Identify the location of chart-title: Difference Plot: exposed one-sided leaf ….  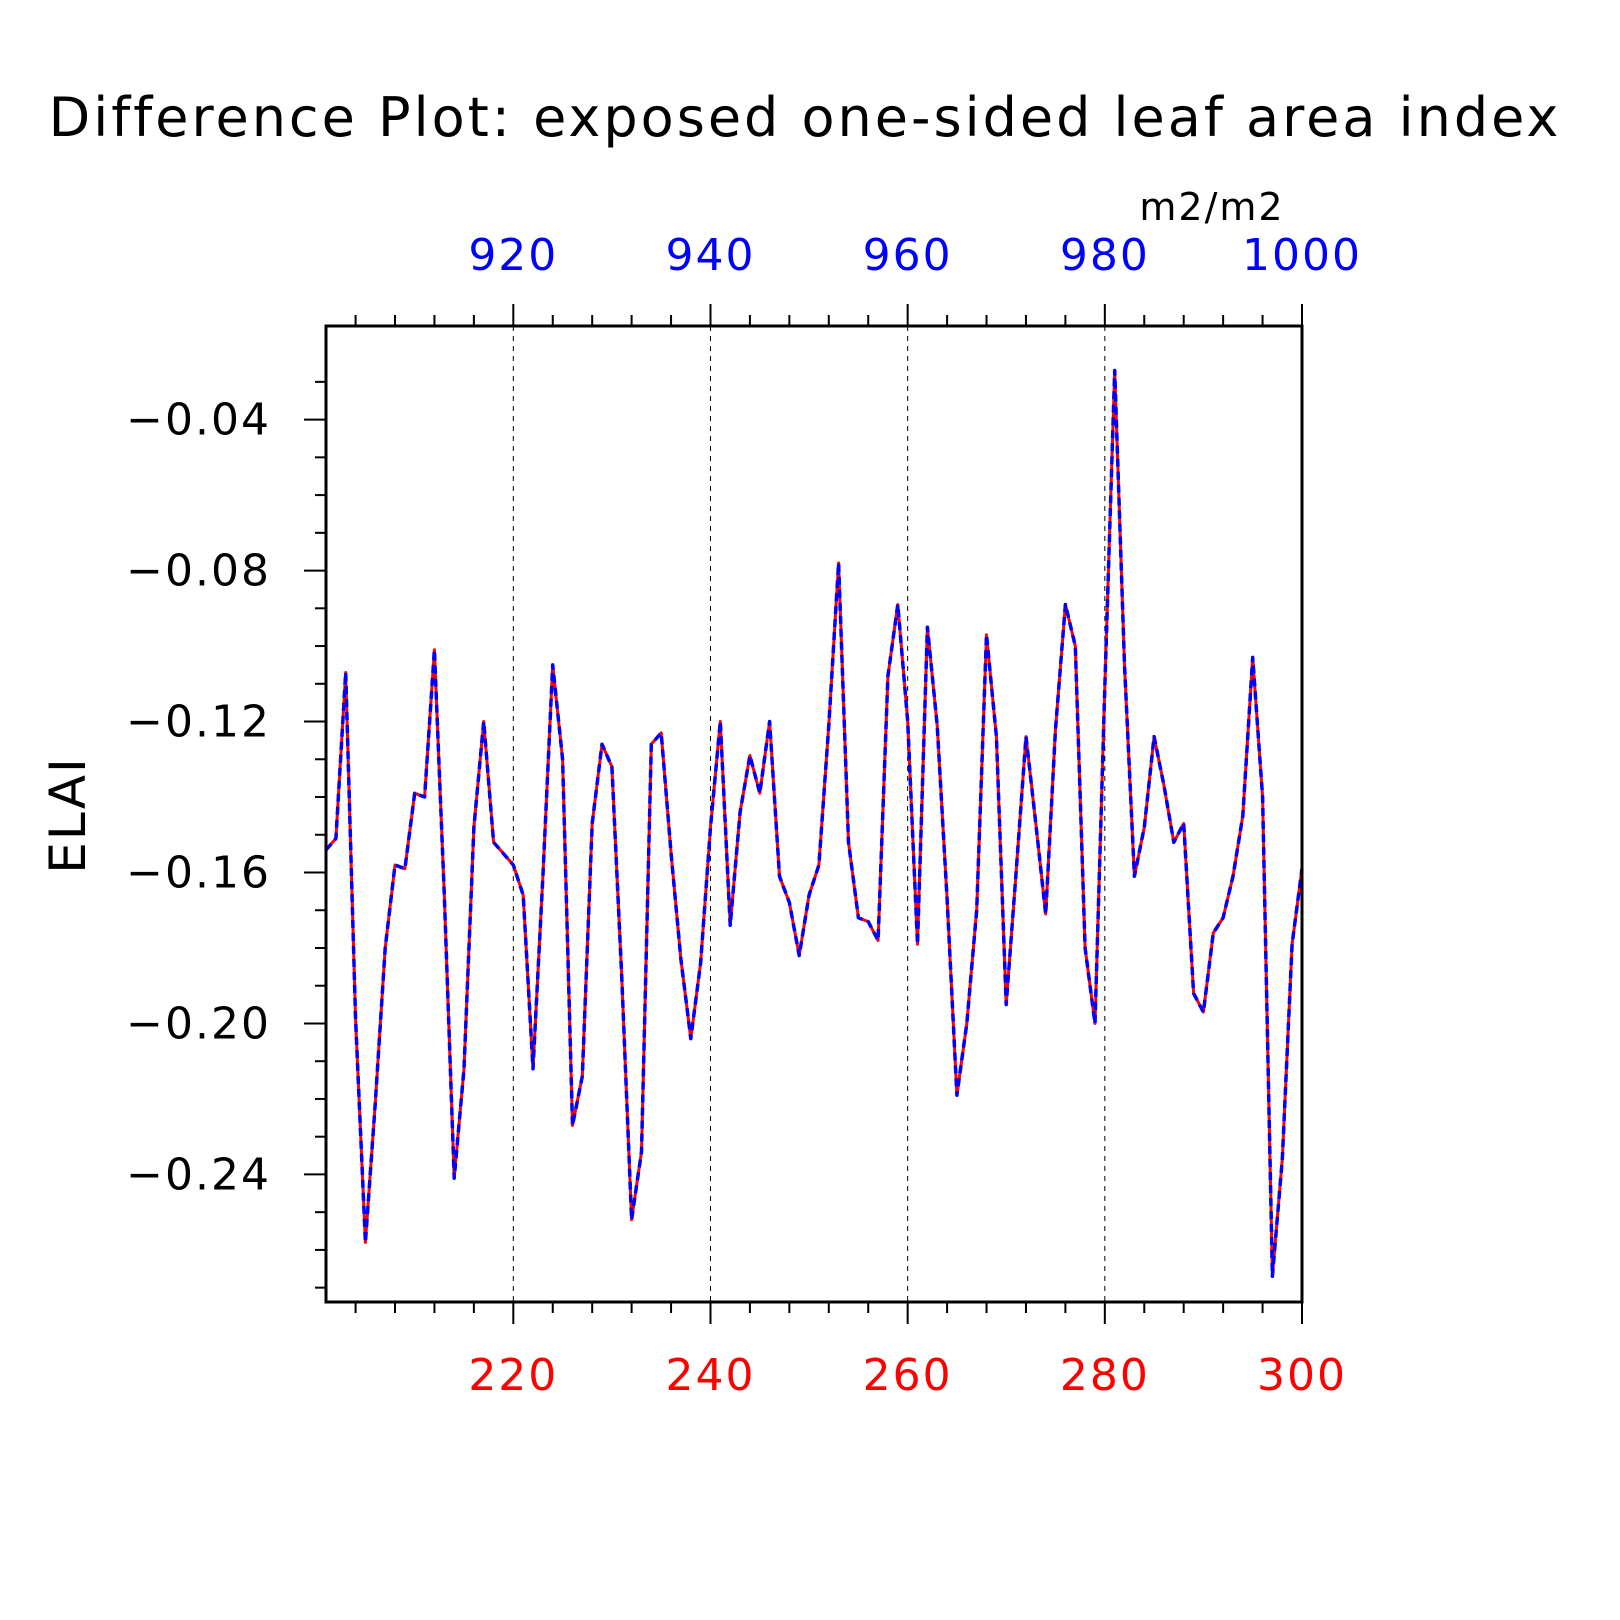
(805, 117).